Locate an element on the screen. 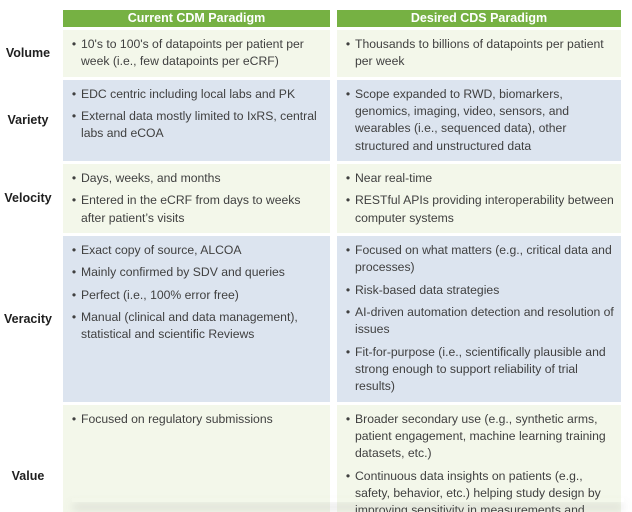 The height and width of the screenshot is (512, 632). bullet-item: • EDC centric including local labs and PK is located at coordinates (195, 94).